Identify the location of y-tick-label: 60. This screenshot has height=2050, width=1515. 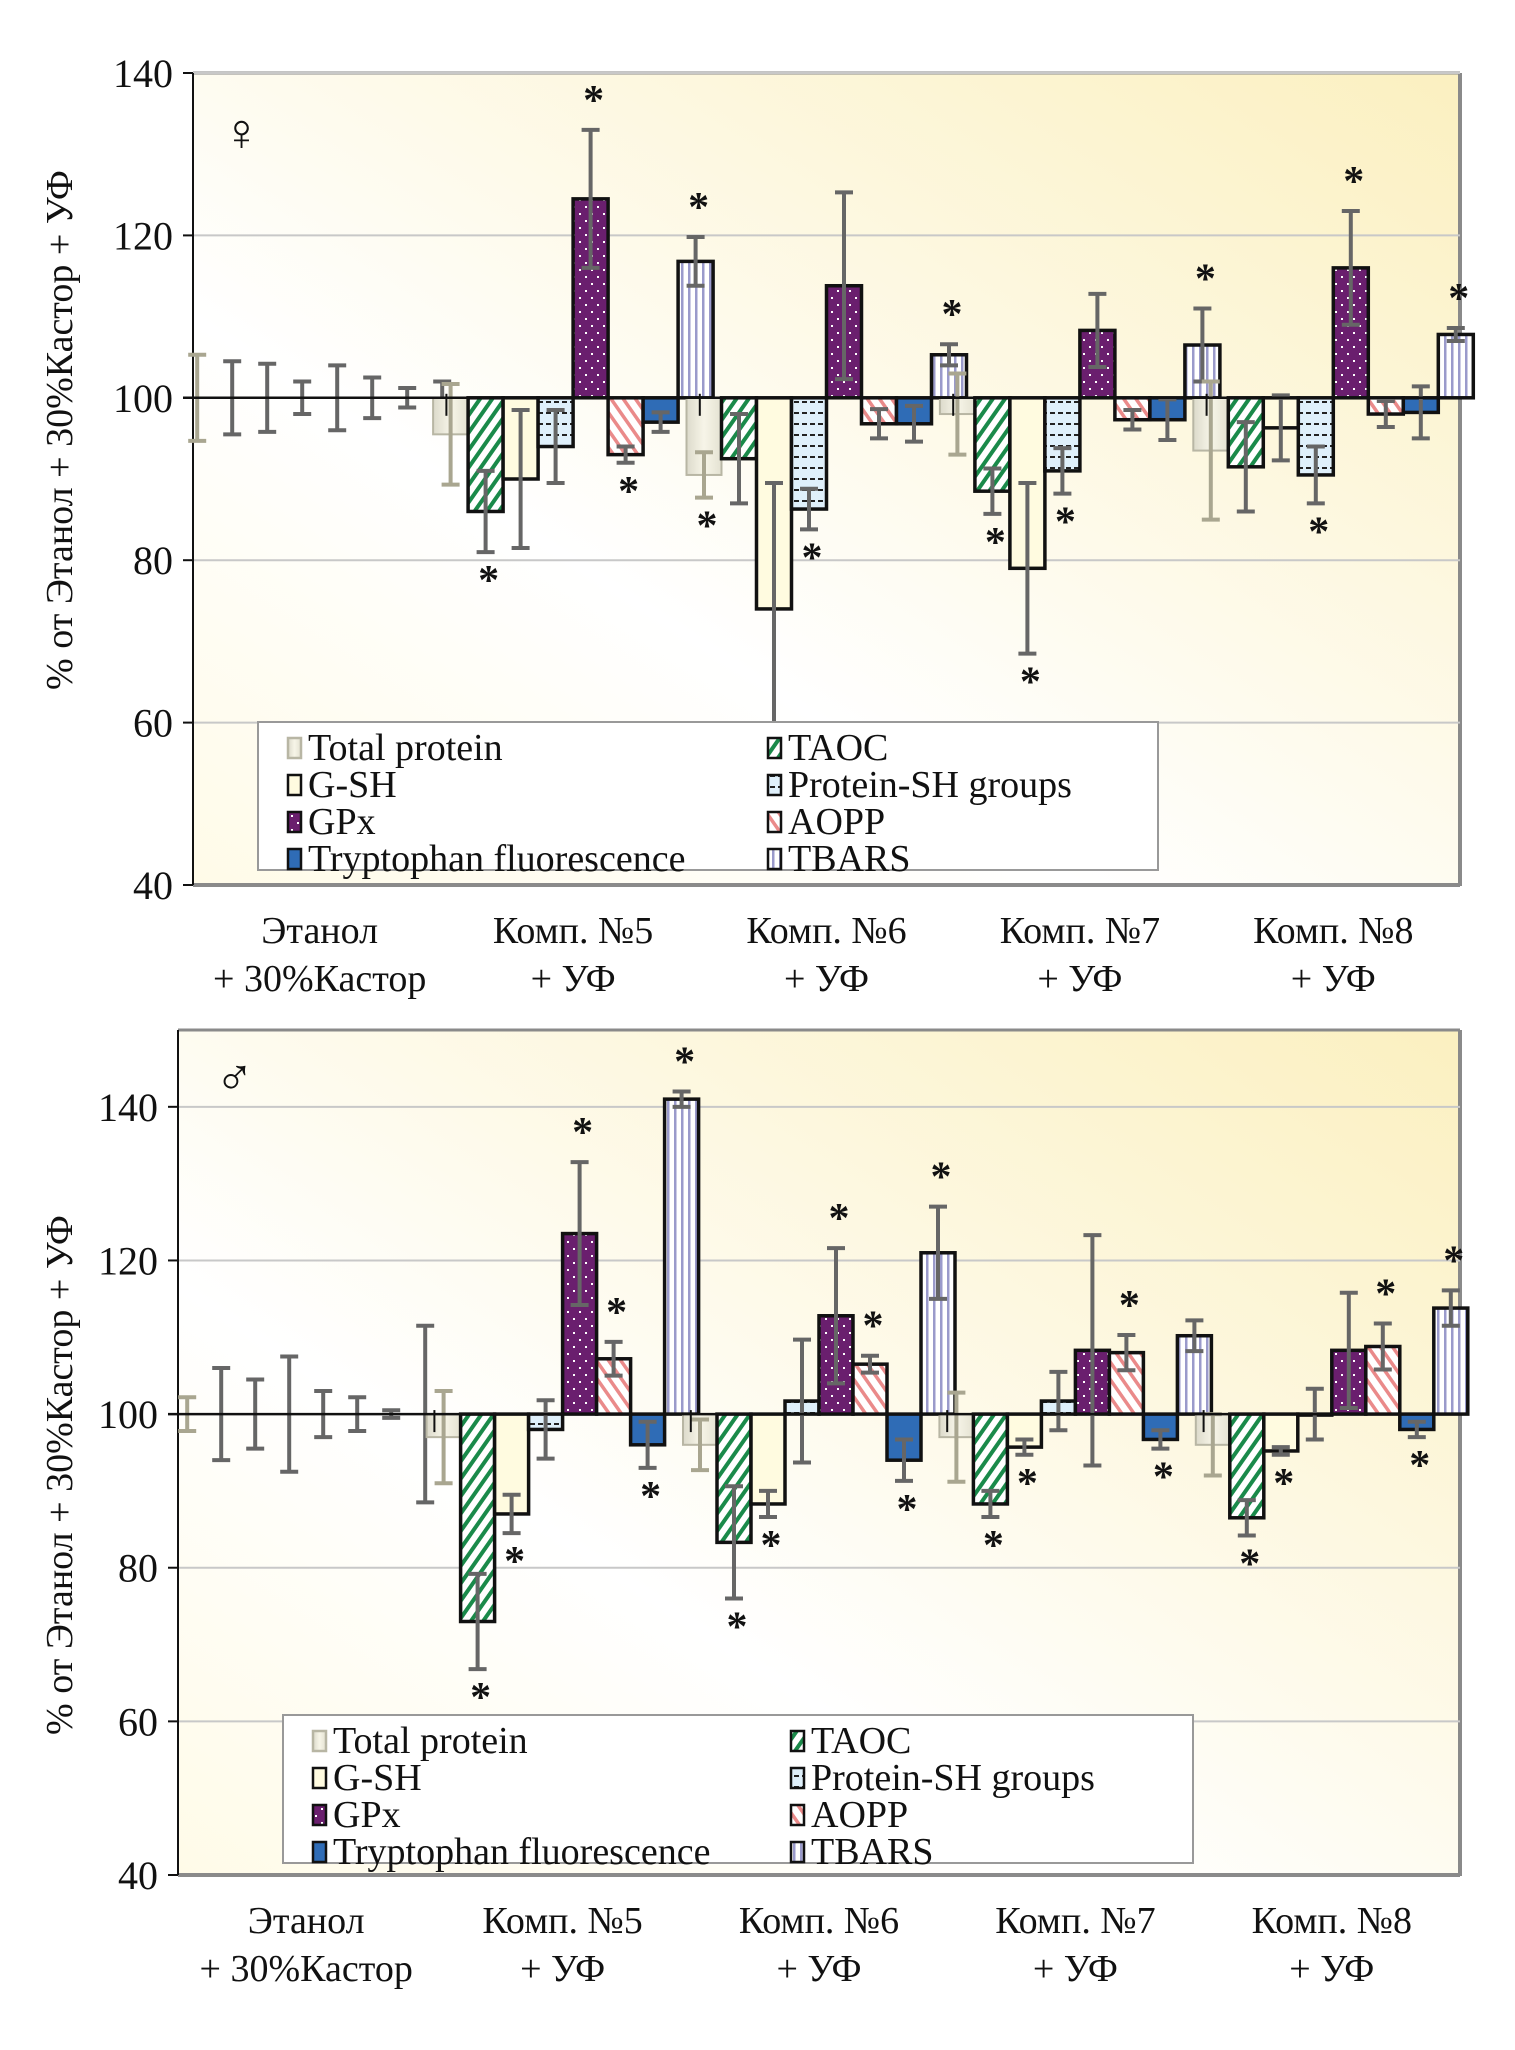
(153, 723).